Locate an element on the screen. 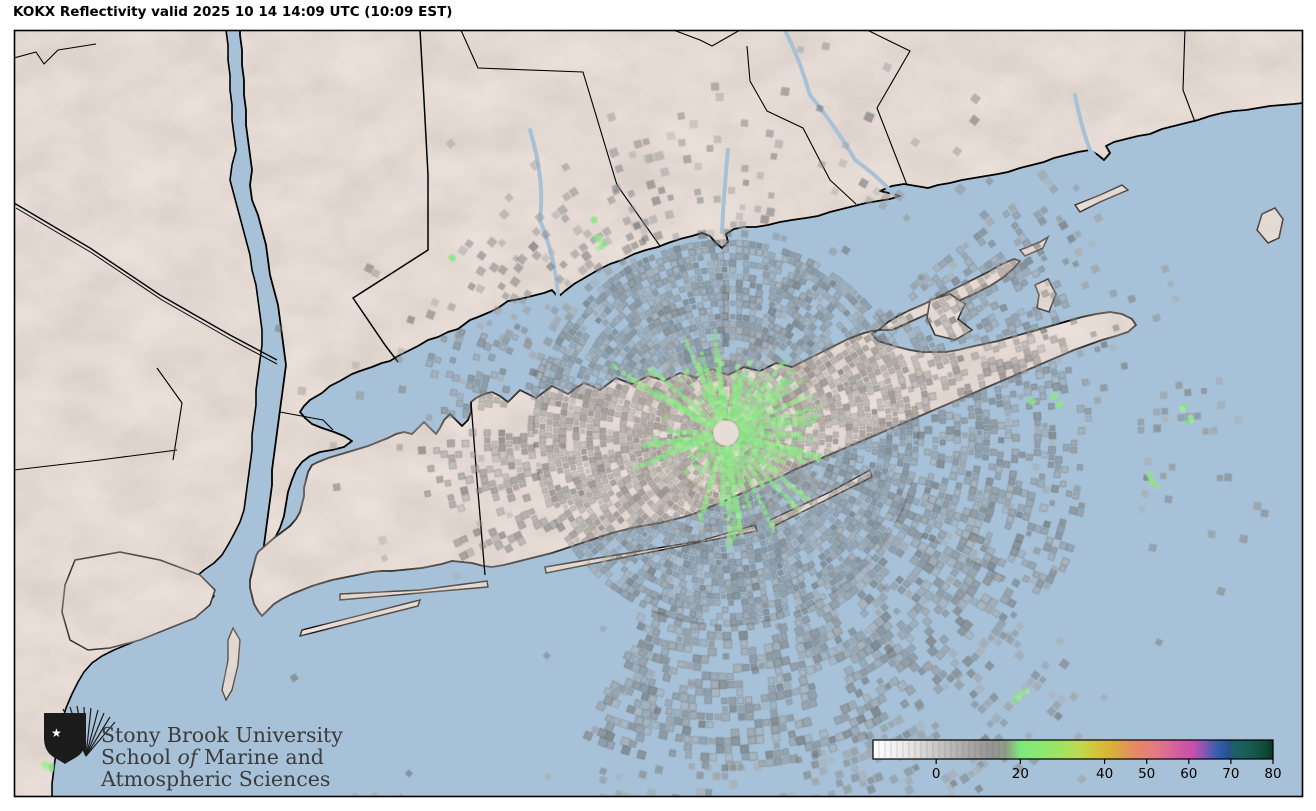 The image size is (1316, 811). logo-line-2: School of Marine and is located at coordinates (212, 757).